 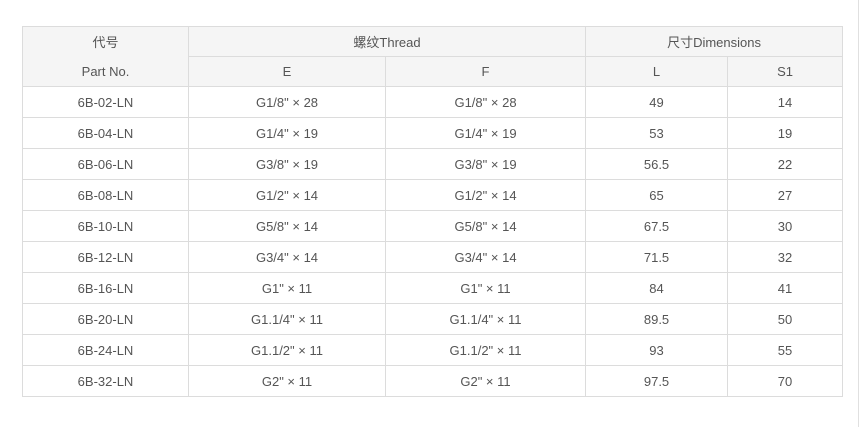 I want to click on table-row: 6B-12-LN G3/4" × 14 G3/4" × 14 71.5 32, so click(x=433, y=257).